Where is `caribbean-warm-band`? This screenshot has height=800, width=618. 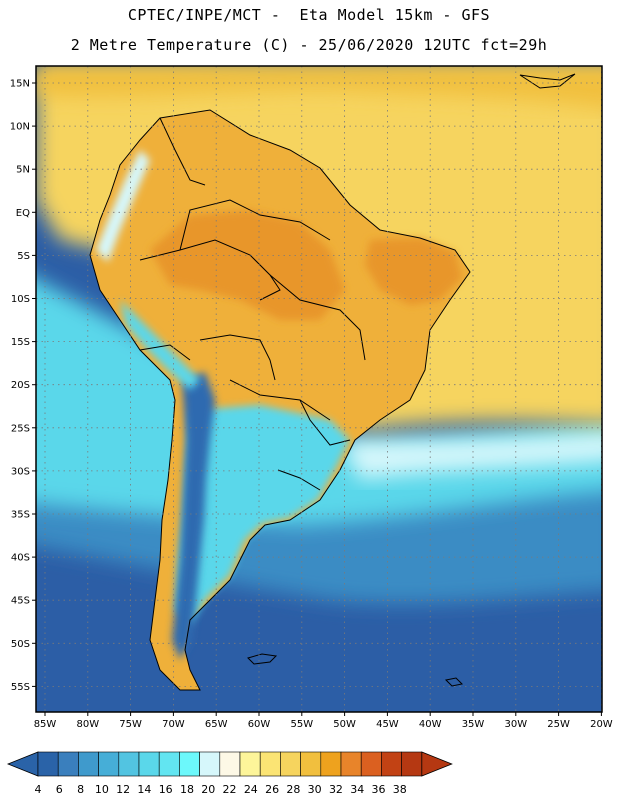 caribbean-warm-band is located at coordinates (319, 87).